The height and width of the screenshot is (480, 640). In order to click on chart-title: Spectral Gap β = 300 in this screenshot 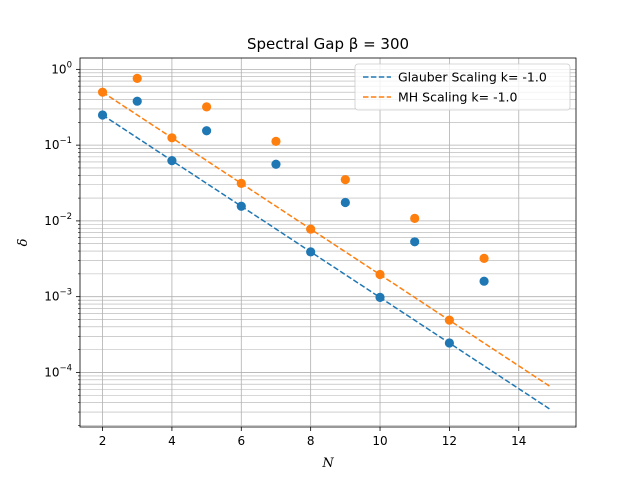, I will do `click(328, 44)`.